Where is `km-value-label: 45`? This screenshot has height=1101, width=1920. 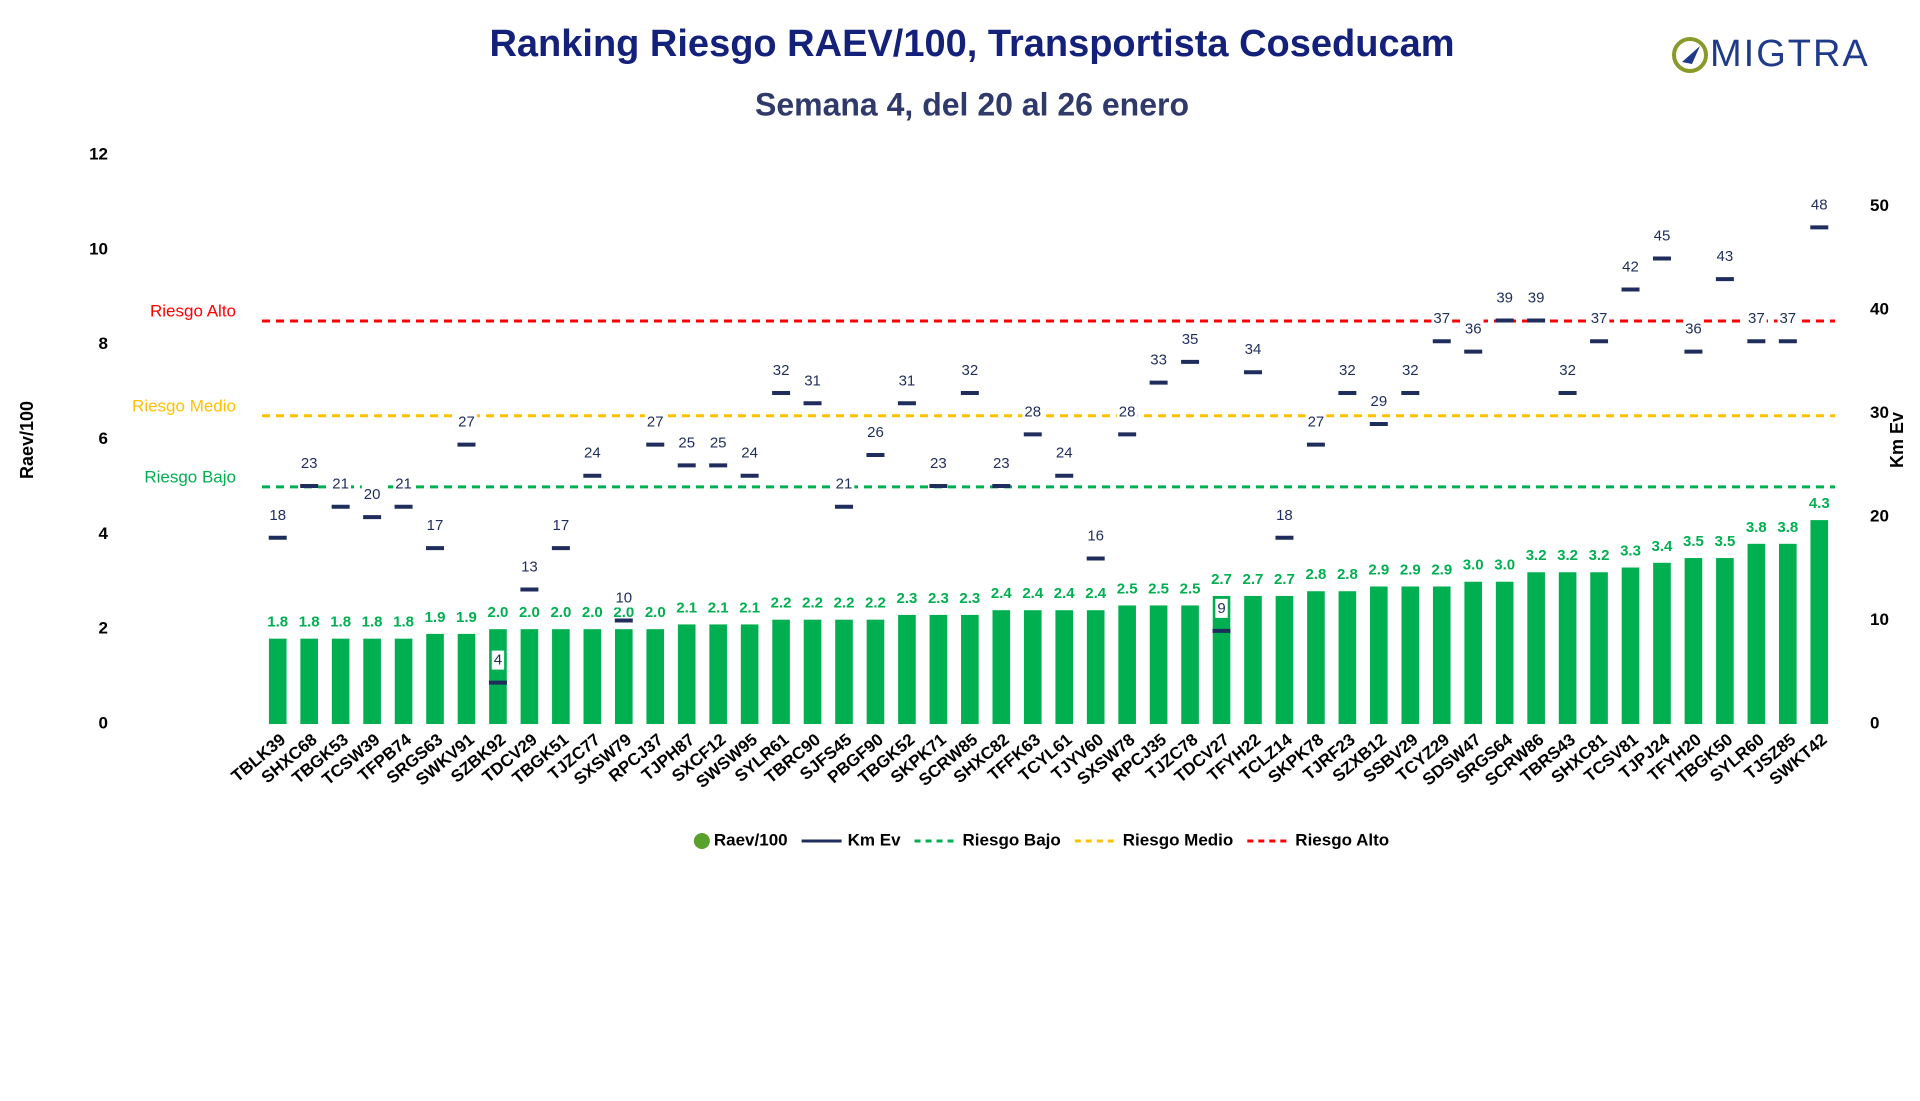 km-value-label: 45 is located at coordinates (1662, 235).